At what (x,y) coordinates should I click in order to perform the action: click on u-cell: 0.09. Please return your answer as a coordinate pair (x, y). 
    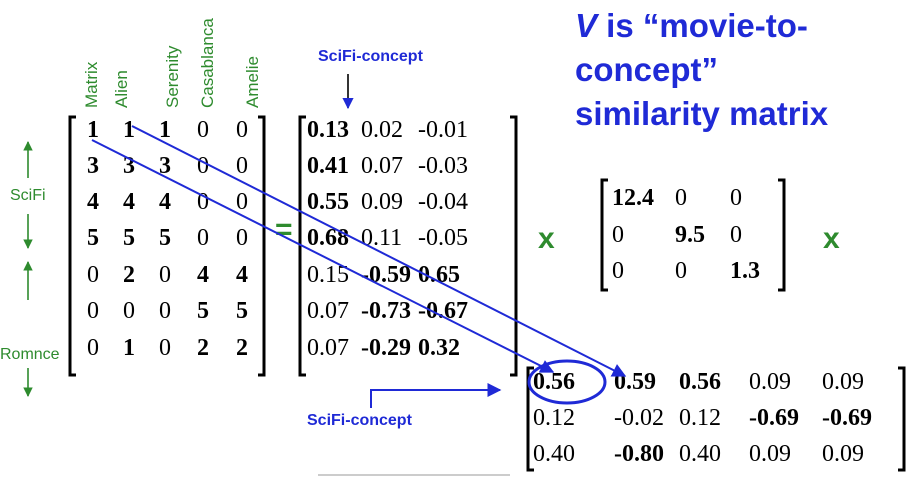
    Looking at the image, I should click on (382, 202).